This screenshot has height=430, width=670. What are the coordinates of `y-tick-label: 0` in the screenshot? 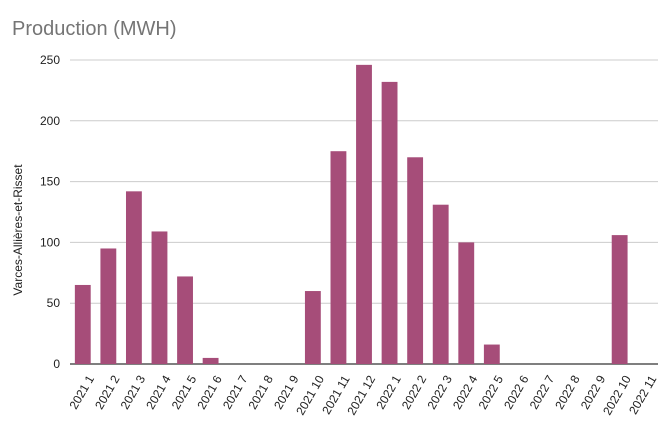 It's located at (56, 364).